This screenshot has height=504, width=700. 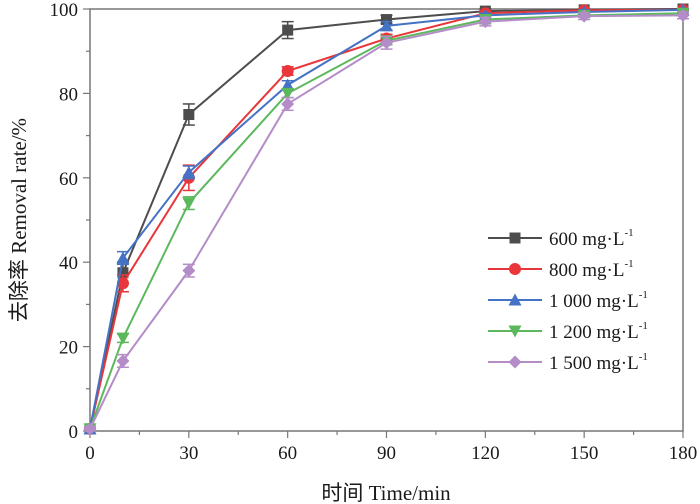 I want to click on x-tick-label: 60, so click(x=287, y=453).